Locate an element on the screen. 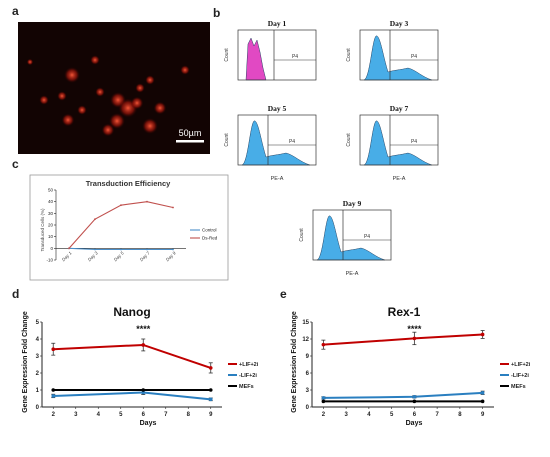 This screenshot has width=550, height=457. rex1-plot-area: 0 3 6 9 12 15 2 3 4 5 6 7 8 9 +LIF+2i -LIF+2i MEFs **** is located at coordinates (416, 369).